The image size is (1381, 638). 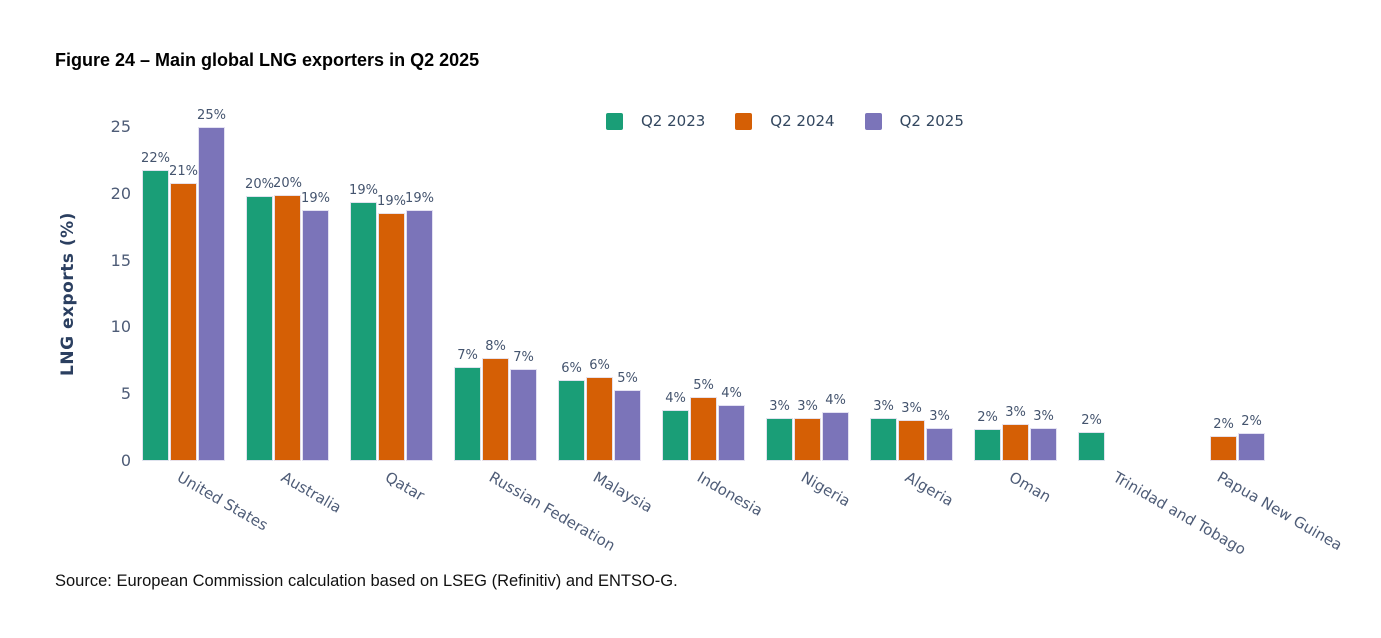 I want to click on bar-nigeria-q2-2023, so click(x=779, y=439).